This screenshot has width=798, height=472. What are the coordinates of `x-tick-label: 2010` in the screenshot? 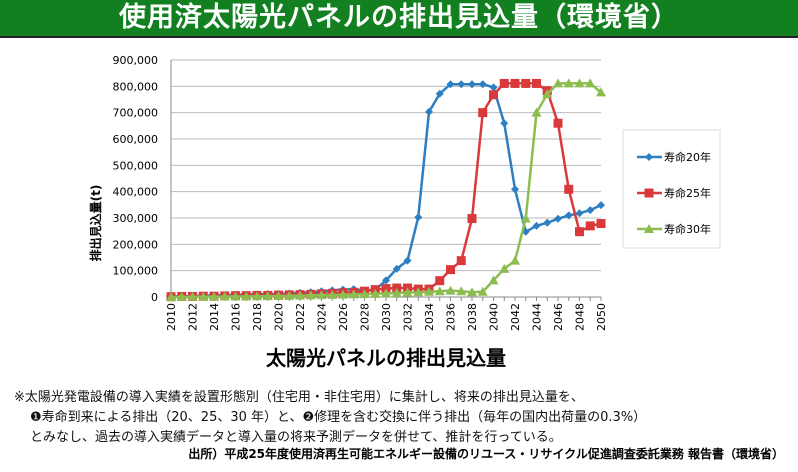 It's located at (171, 317).